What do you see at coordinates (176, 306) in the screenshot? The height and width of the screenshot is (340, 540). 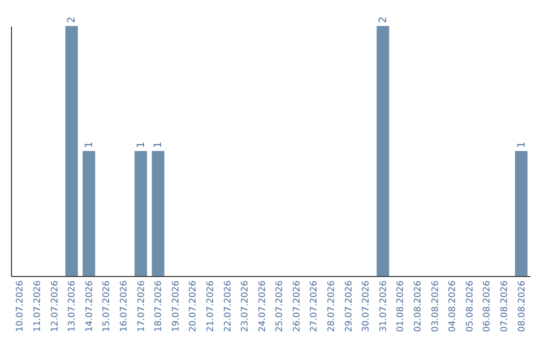 I see `x-tick-label: 19.07.2026` at bounding box center [176, 306].